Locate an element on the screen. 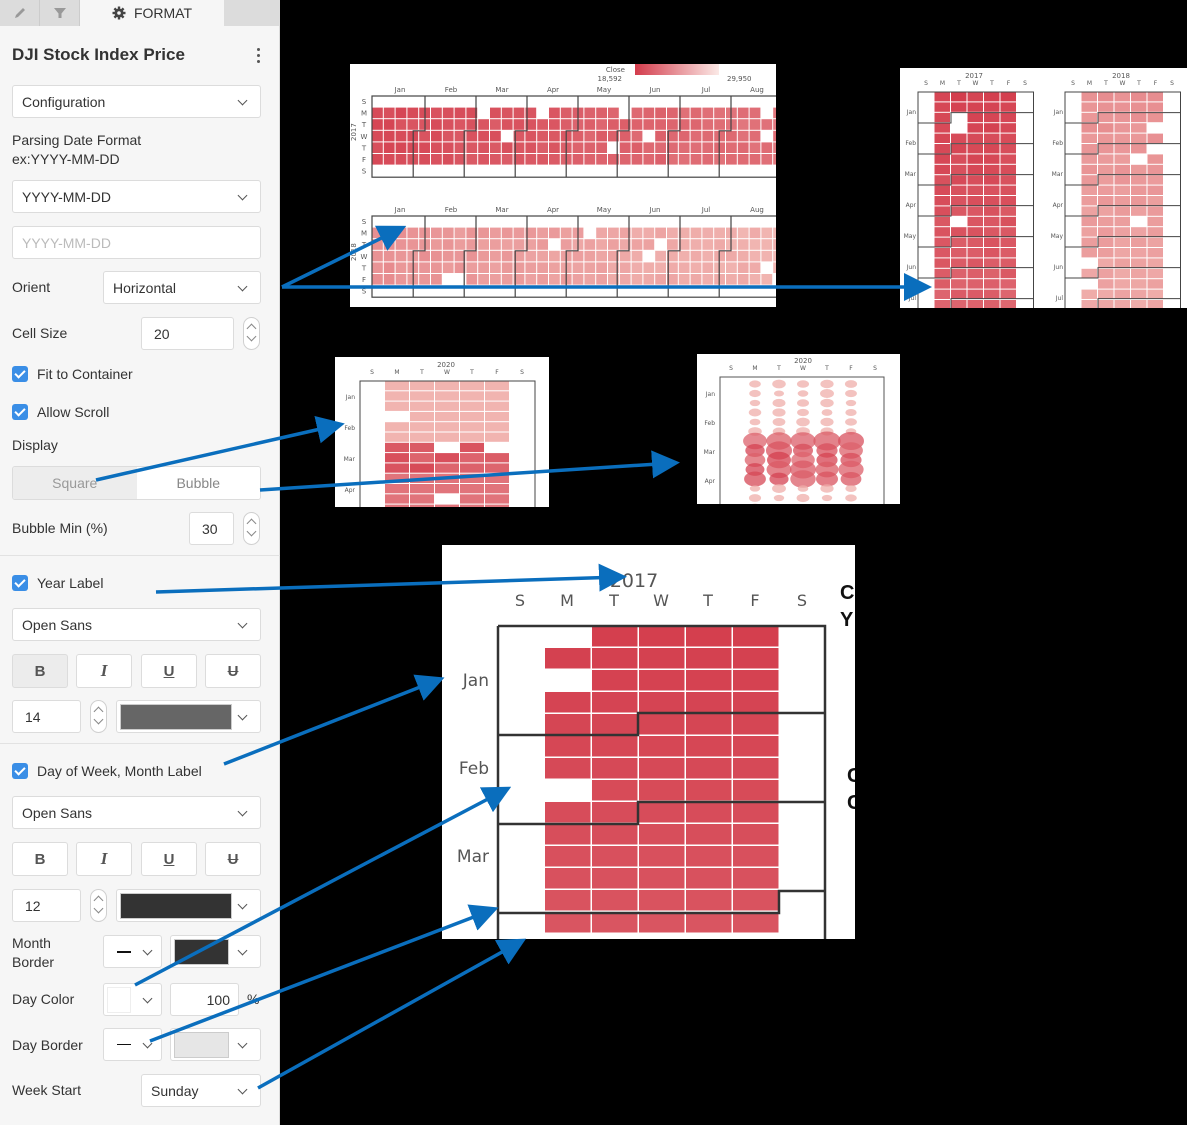  day-color-select is located at coordinates (132, 999).